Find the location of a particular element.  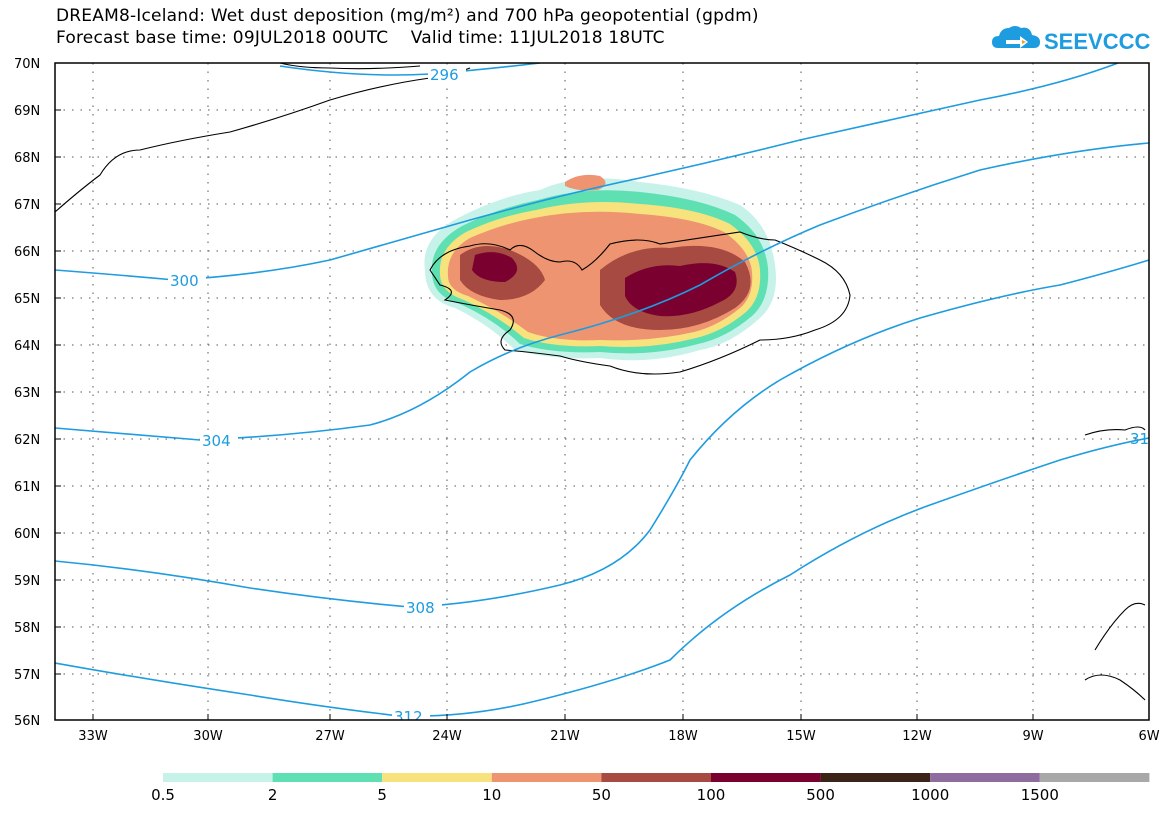

logo-text: SEEVCCC is located at coordinates (1097, 41).